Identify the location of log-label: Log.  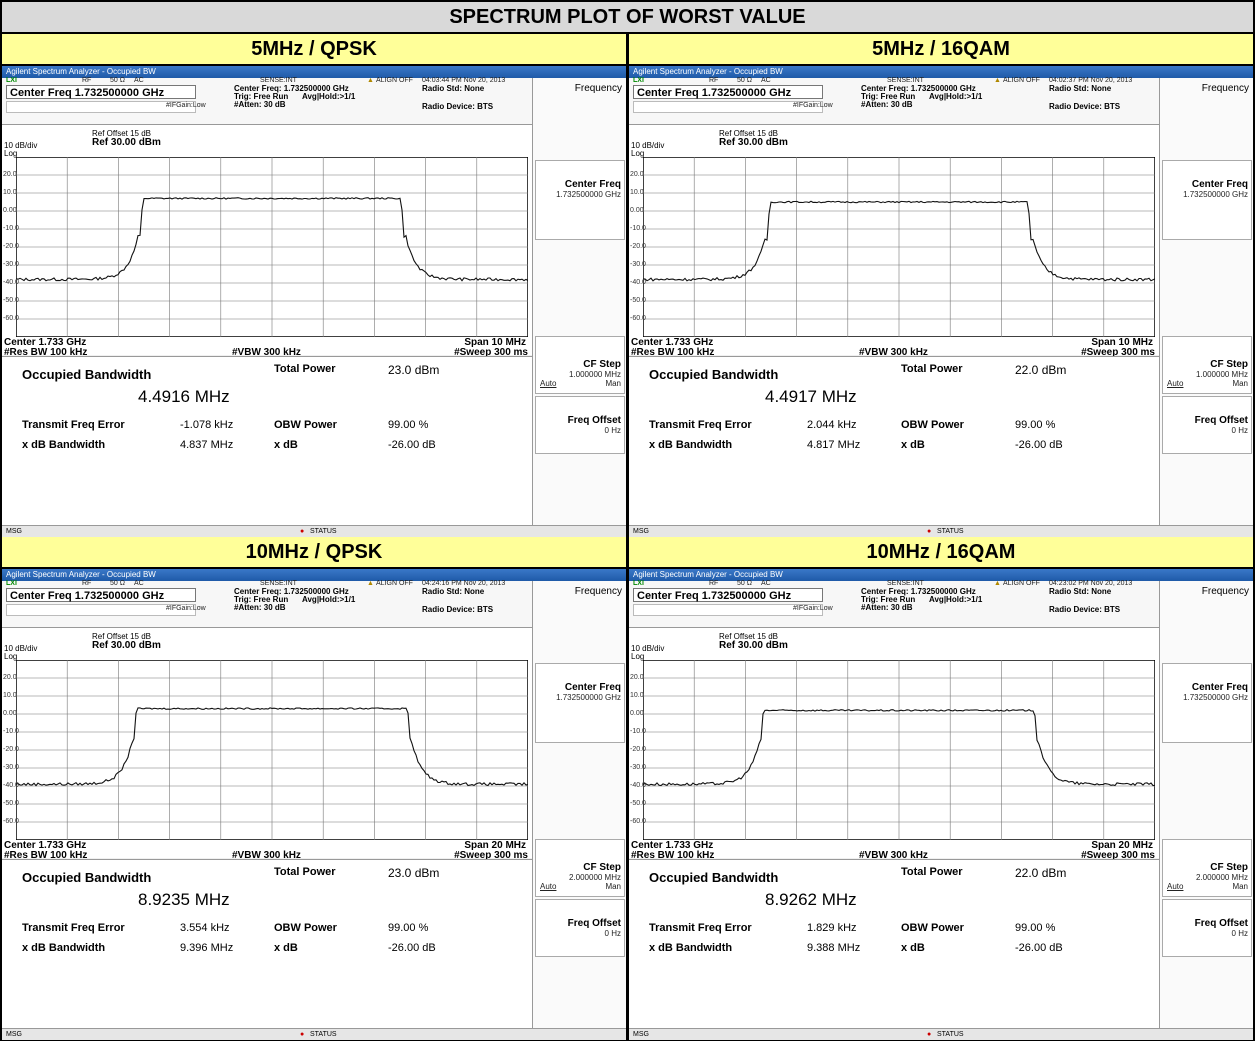
(11, 153).